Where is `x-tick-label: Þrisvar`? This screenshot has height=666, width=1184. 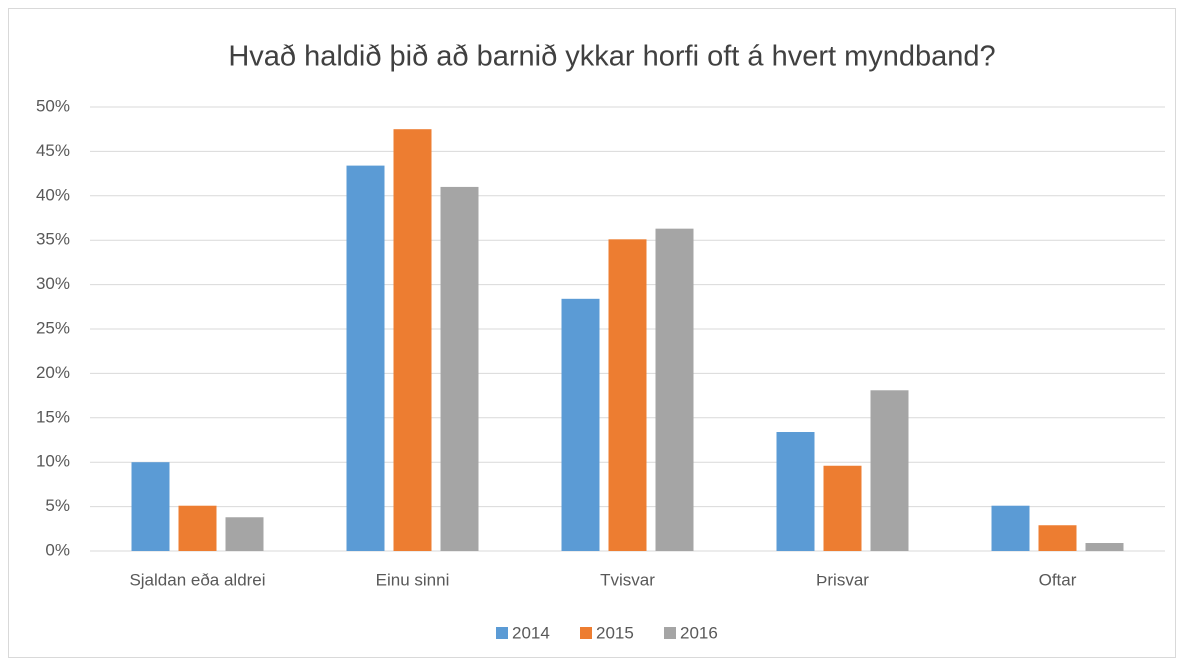
x-tick-label: Þrisvar is located at coordinates (842, 579).